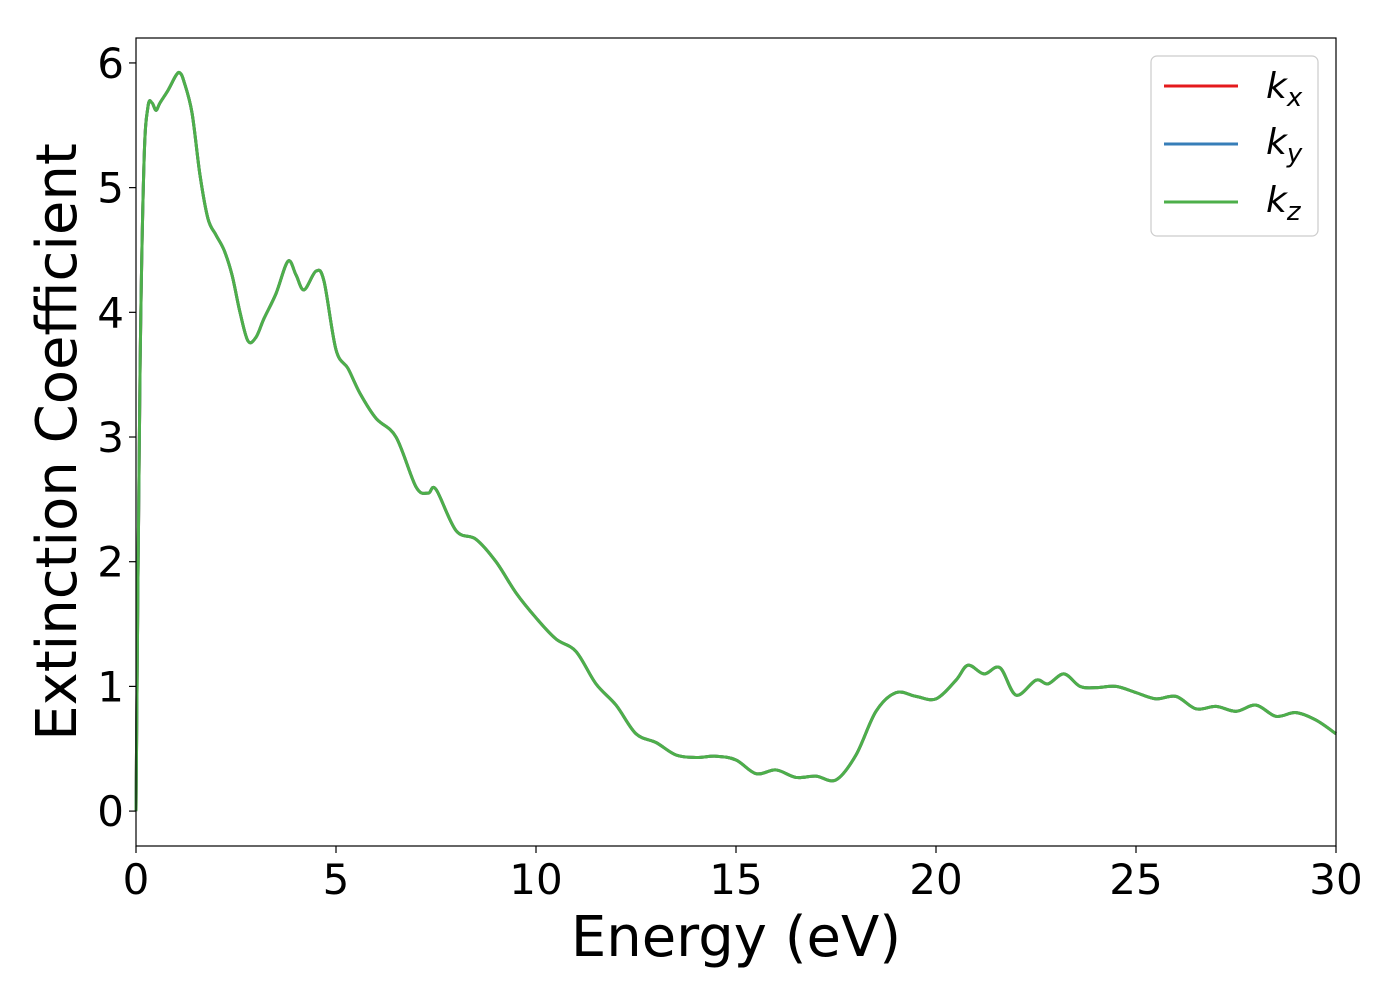 This screenshot has height=1000, width=1400. I want to click on y-tick-label: 3, so click(110, 437).